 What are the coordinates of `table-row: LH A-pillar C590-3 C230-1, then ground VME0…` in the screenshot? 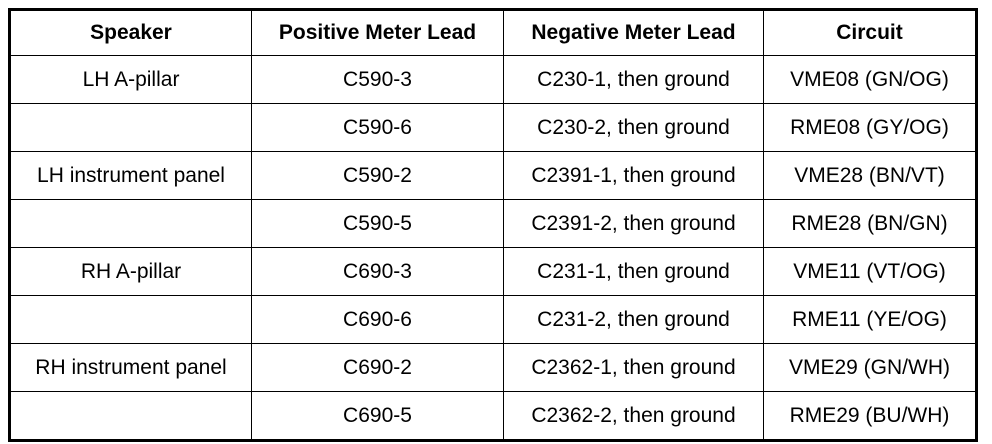 It's located at (493, 79).